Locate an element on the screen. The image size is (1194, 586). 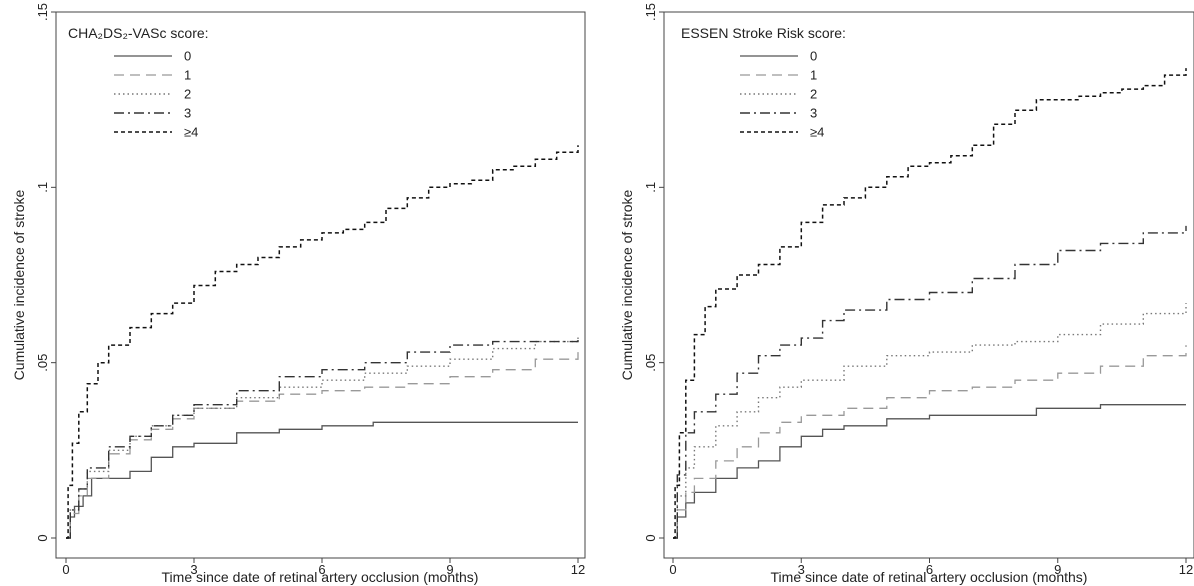
legend: CHA₂DS₂-VASc score: 0 1 2 3 ≥4 is located at coordinates (138, 82).